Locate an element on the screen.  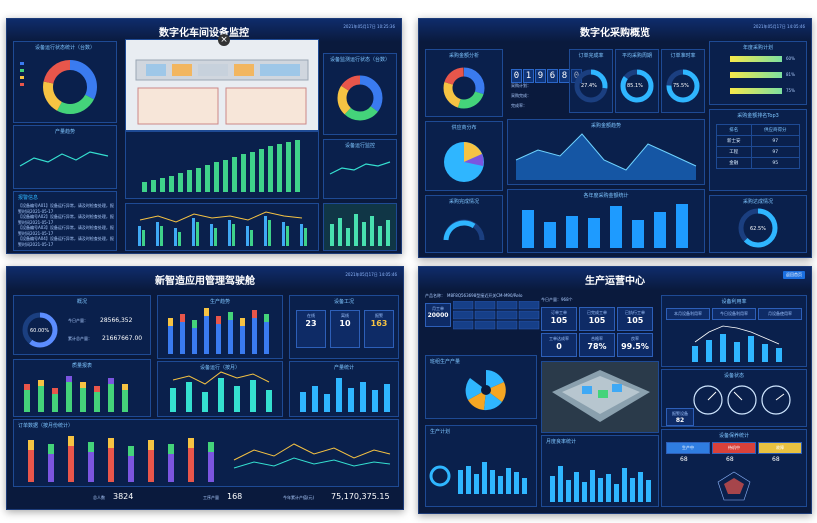
kpi-card: 已执行工单 105 is located at coordinates (635, 319).